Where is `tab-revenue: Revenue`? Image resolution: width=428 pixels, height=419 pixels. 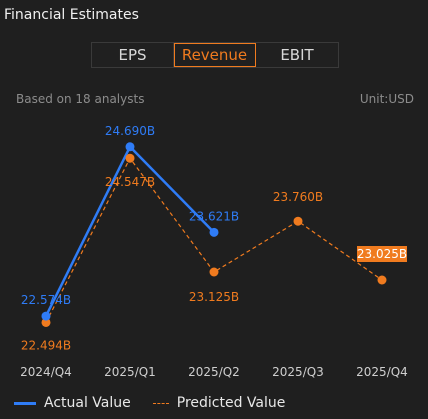
tab-revenue: Revenue is located at coordinates (215, 55).